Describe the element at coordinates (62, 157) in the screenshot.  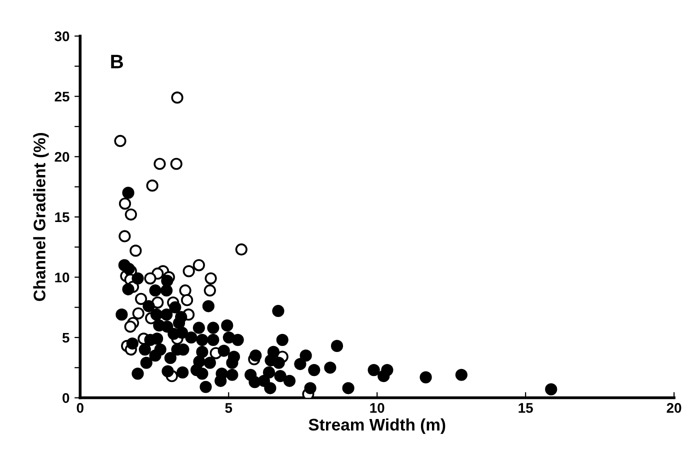
I see `y-tick-label: 20` at that location.